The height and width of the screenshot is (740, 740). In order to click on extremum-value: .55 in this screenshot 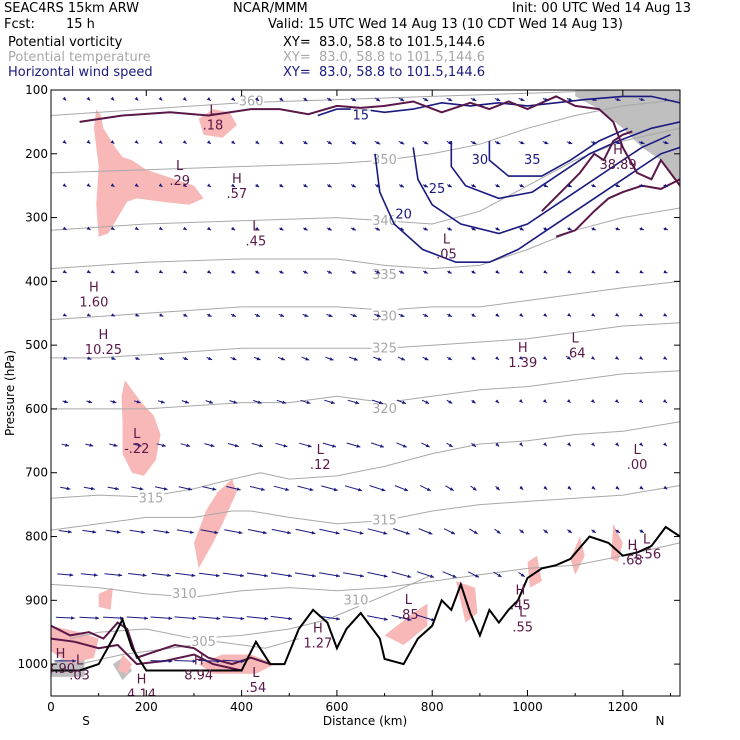, I will do `click(522, 628)`.